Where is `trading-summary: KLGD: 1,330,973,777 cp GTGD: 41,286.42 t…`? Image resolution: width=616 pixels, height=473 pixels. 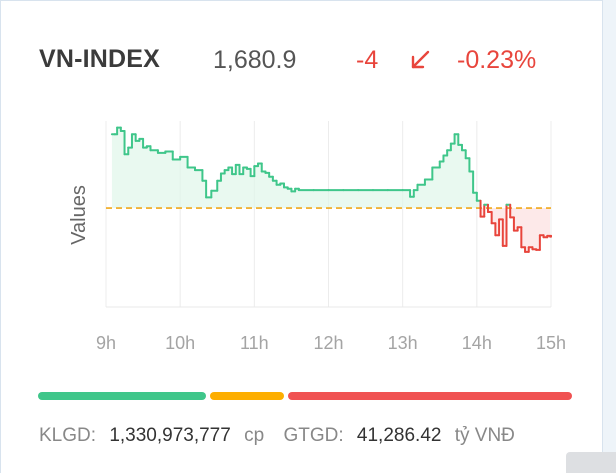 trading-summary: KLGD: 1,330,973,777 cp GTGD: 41,286.42 t… is located at coordinates (277, 436).